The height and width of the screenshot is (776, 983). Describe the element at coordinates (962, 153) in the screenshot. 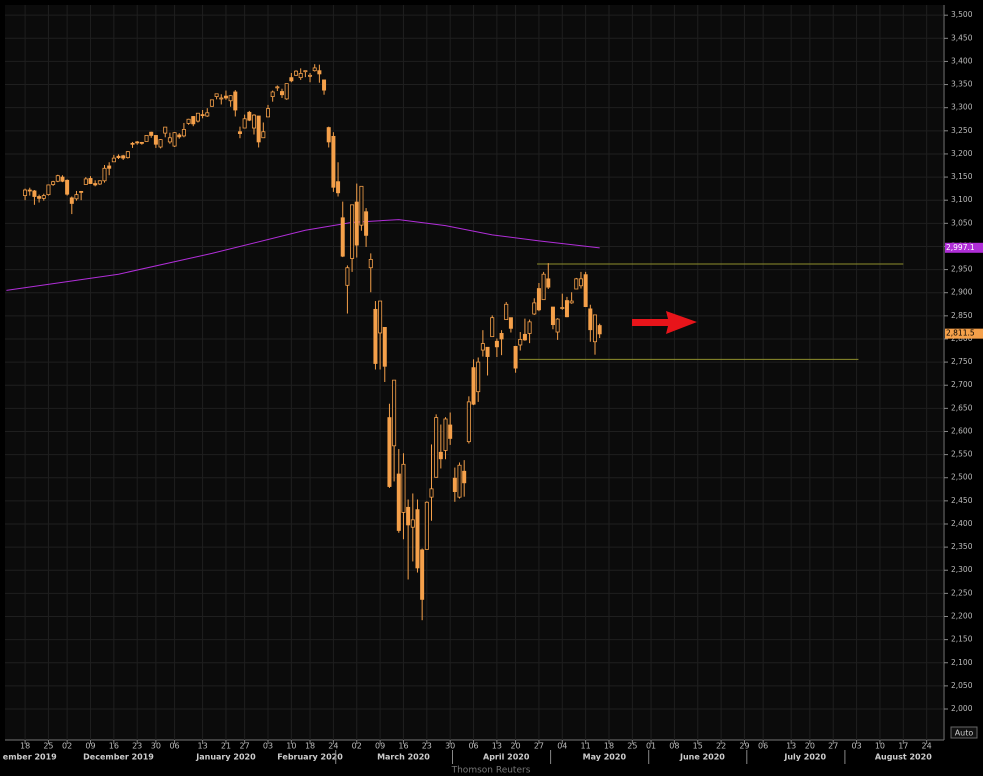

I see `y-tick-label: 3,200` at that location.